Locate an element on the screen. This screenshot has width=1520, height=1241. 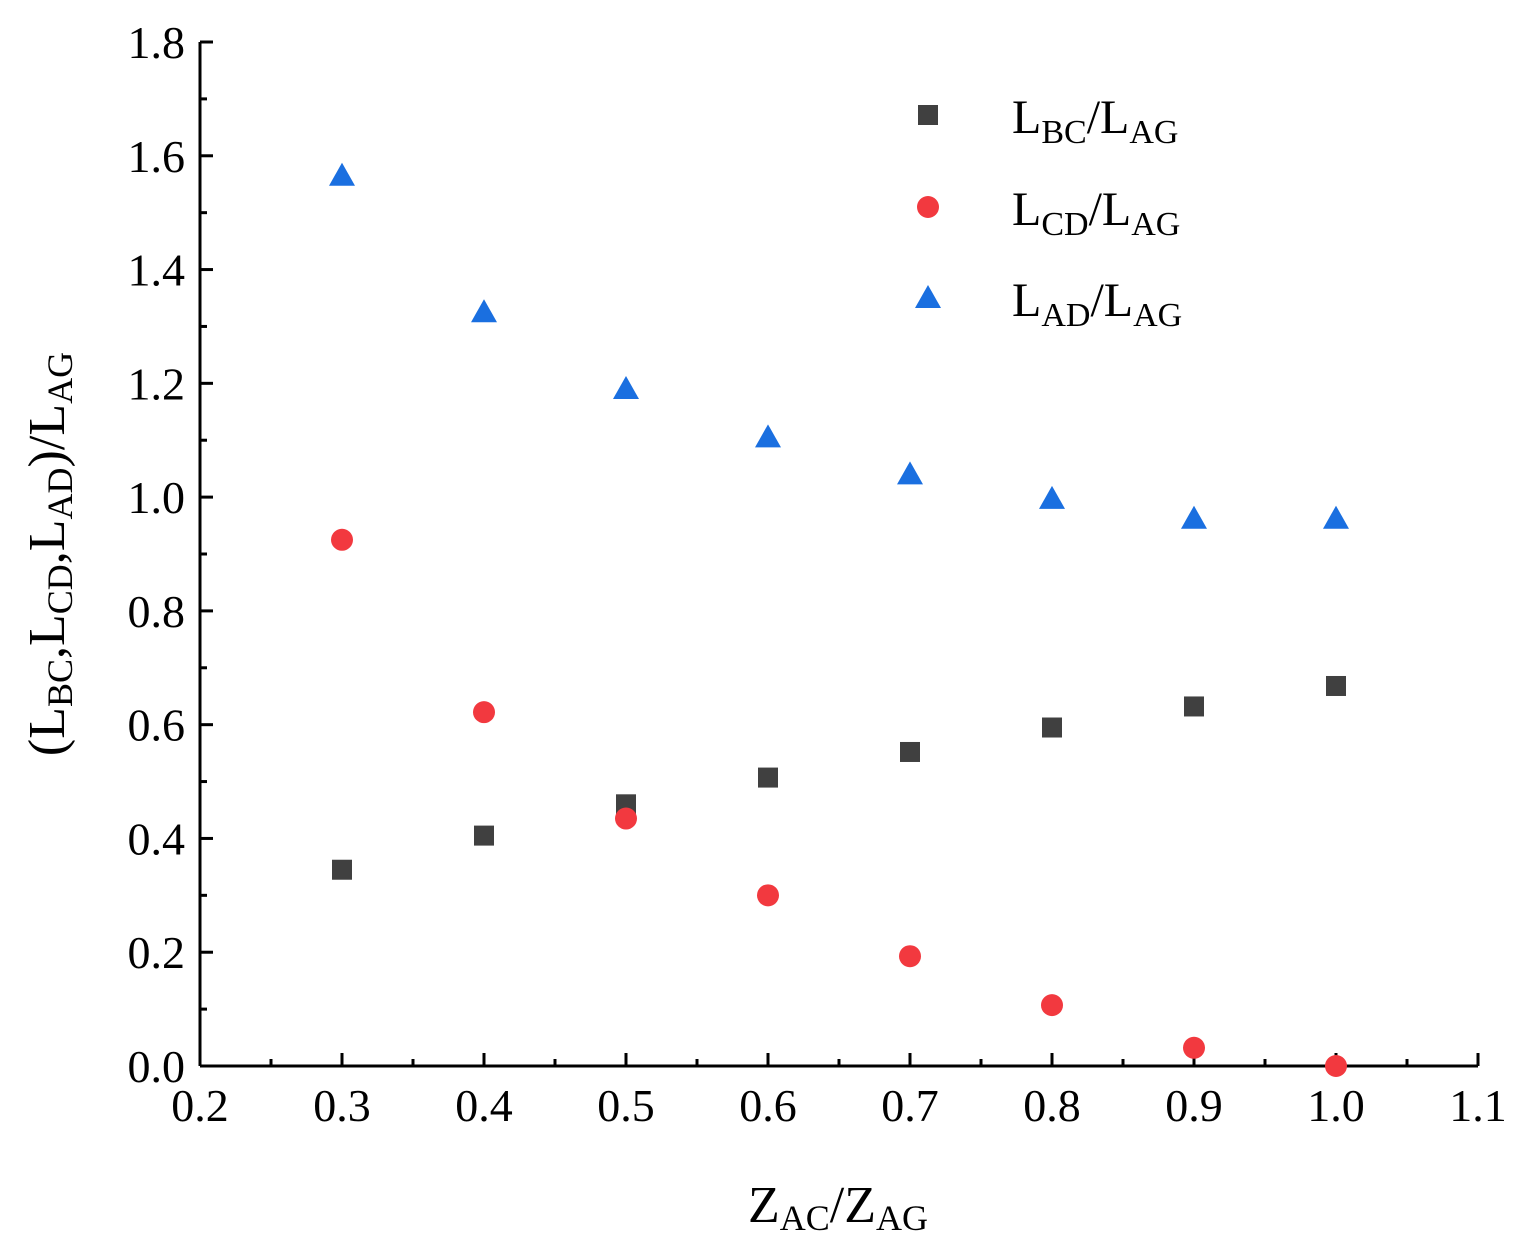
x-tick-label: 0.5 is located at coordinates (626, 1105).